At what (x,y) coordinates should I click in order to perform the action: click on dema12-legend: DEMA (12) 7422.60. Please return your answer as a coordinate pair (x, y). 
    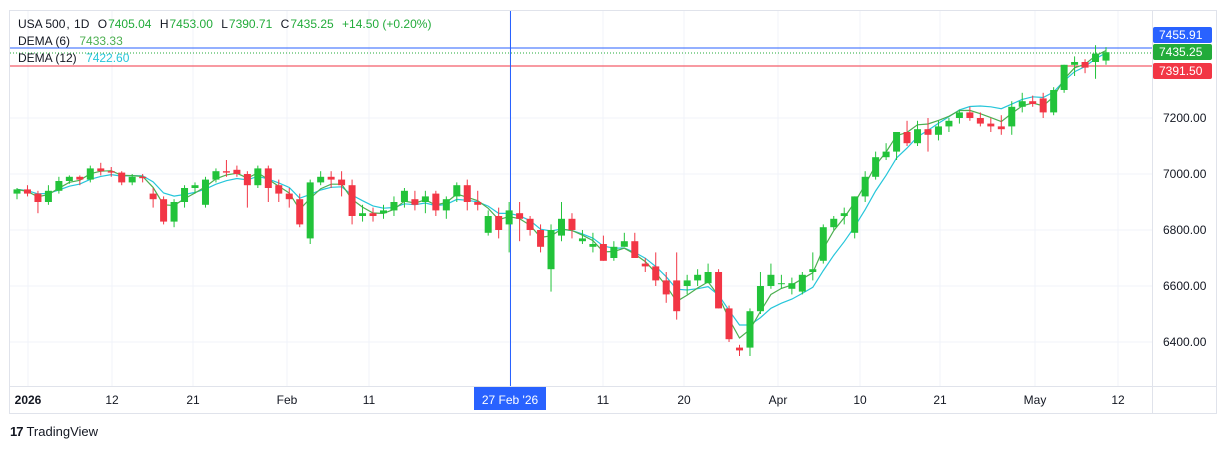
    Looking at the image, I should click on (74, 58).